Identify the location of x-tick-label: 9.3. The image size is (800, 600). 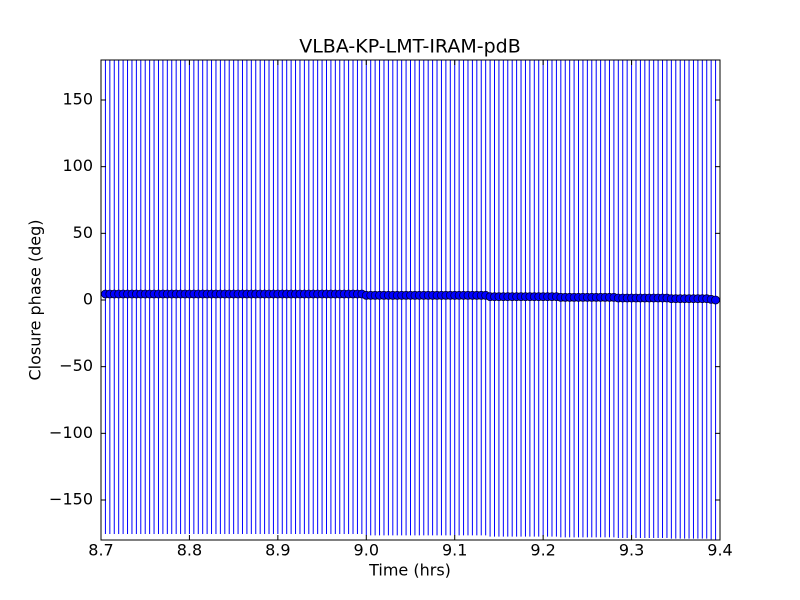
(631, 550).